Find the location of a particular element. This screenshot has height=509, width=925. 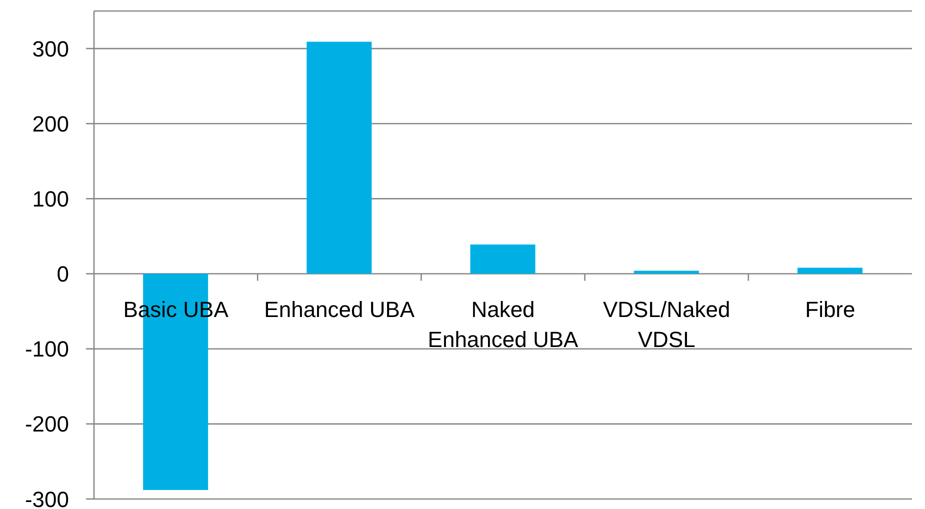

y-tick-label: -200 is located at coordinates (46, 424).